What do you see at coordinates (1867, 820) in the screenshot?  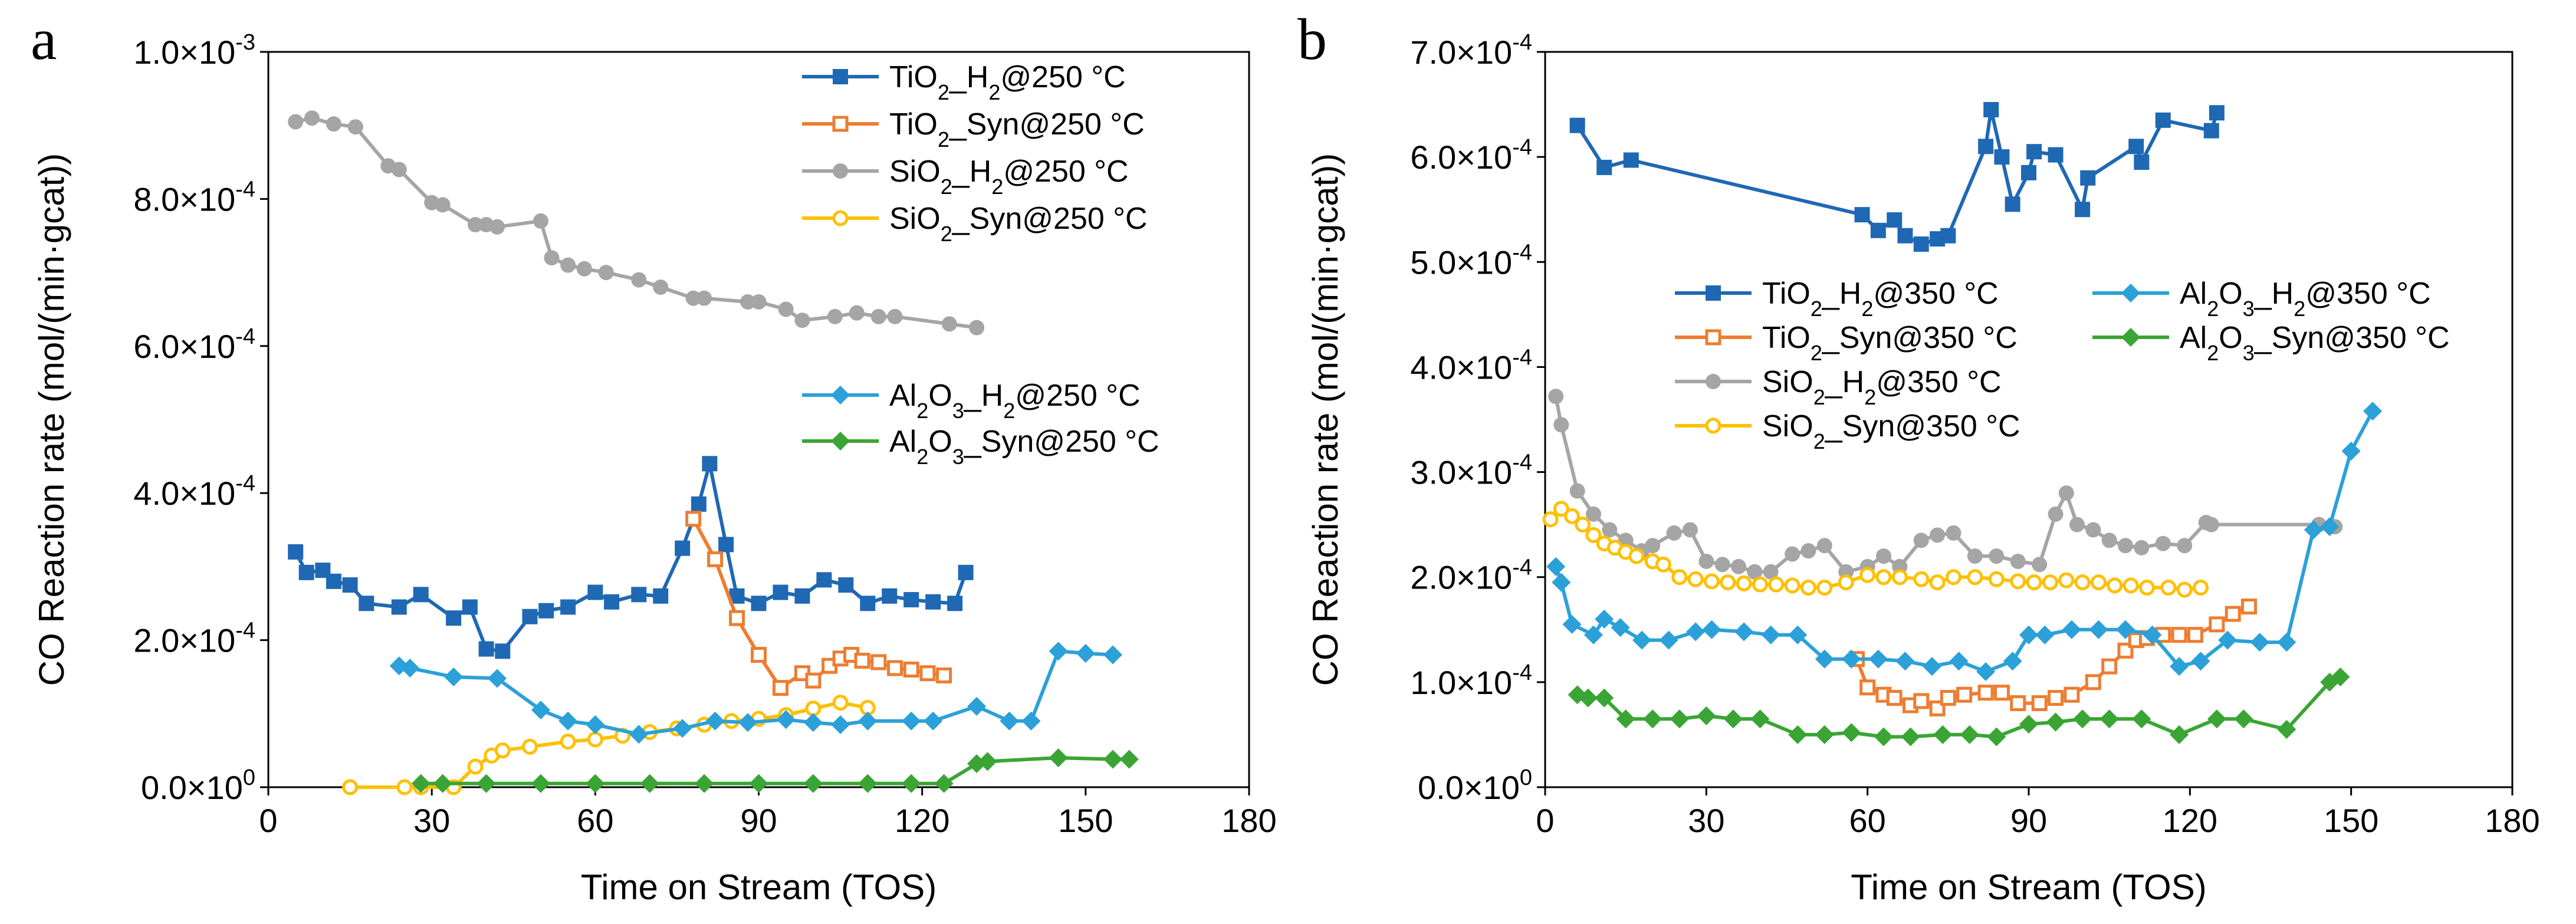 I see `x-tick-label: 60` at bounding box center [1867, 820].